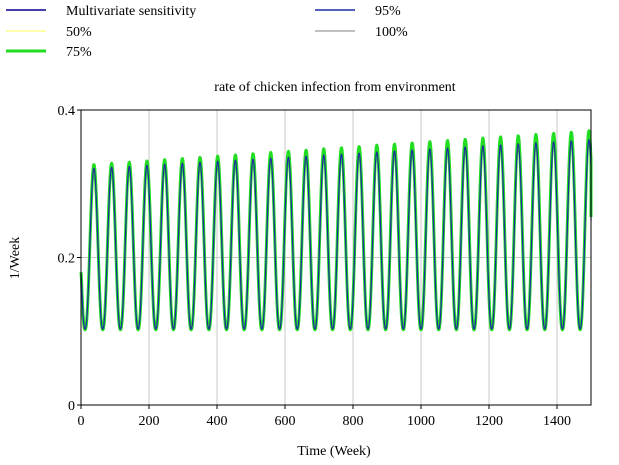 This screenshot has width=619, height=465. I want to click on legend-label-50: 50%, so click(79, 32).